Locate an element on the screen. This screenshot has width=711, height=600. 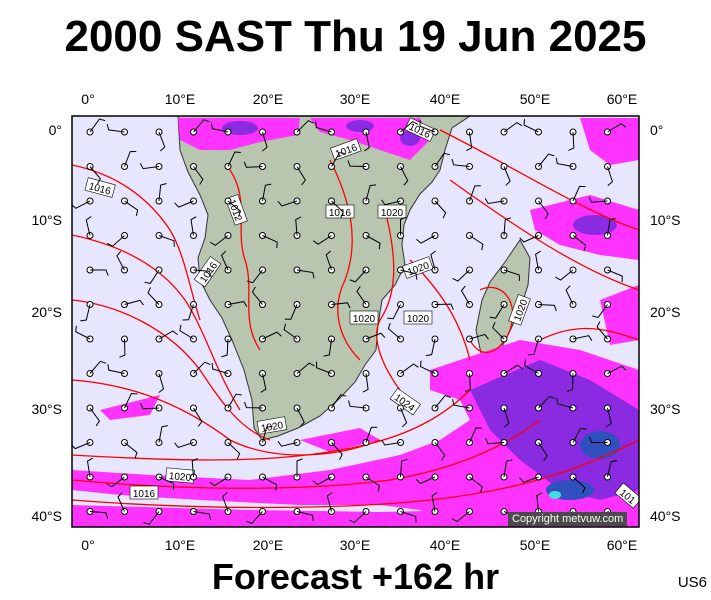
longitude-label: 40°E is located at coordinates (445, 545).